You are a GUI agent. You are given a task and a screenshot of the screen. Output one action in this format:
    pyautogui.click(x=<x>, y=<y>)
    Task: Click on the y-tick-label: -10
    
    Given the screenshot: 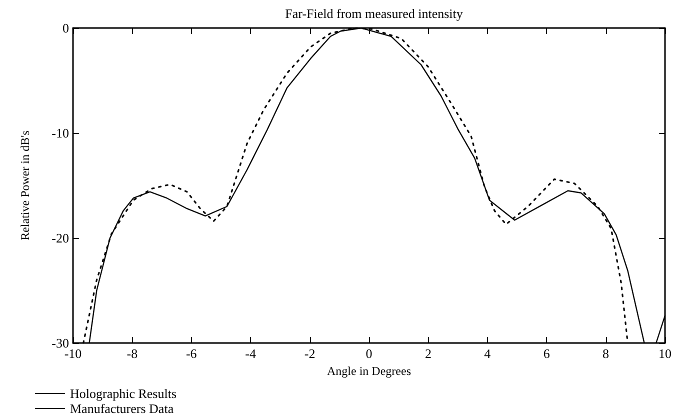 What is the action you would take?
    pyautogui.click(x=60, y=133)
    